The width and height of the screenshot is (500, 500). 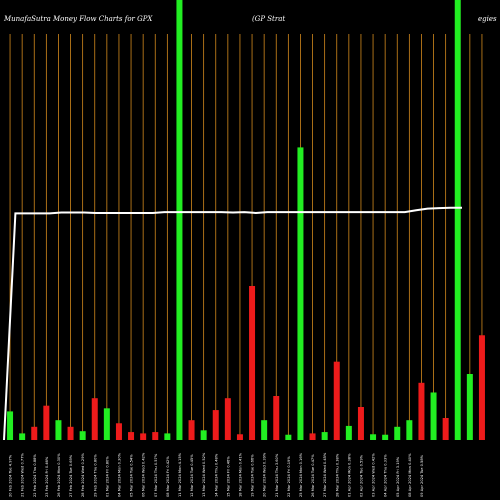 I want to click on chart-title-tail: egies, so click(x=487, y=19).